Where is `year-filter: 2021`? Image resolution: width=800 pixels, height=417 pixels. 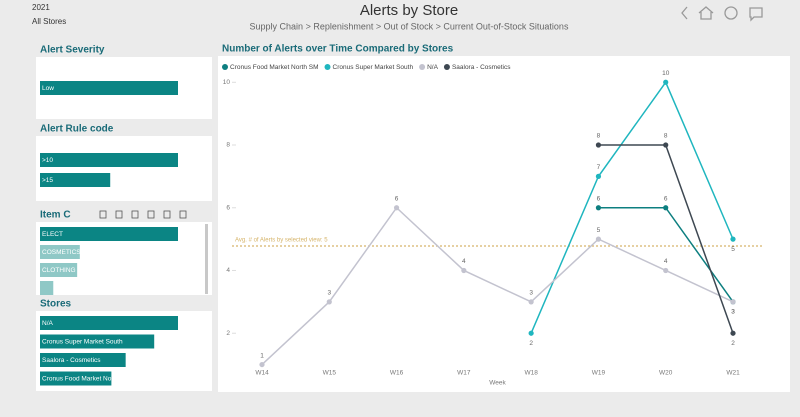 year-filter: 2021 is located at coordinates (41, 7).